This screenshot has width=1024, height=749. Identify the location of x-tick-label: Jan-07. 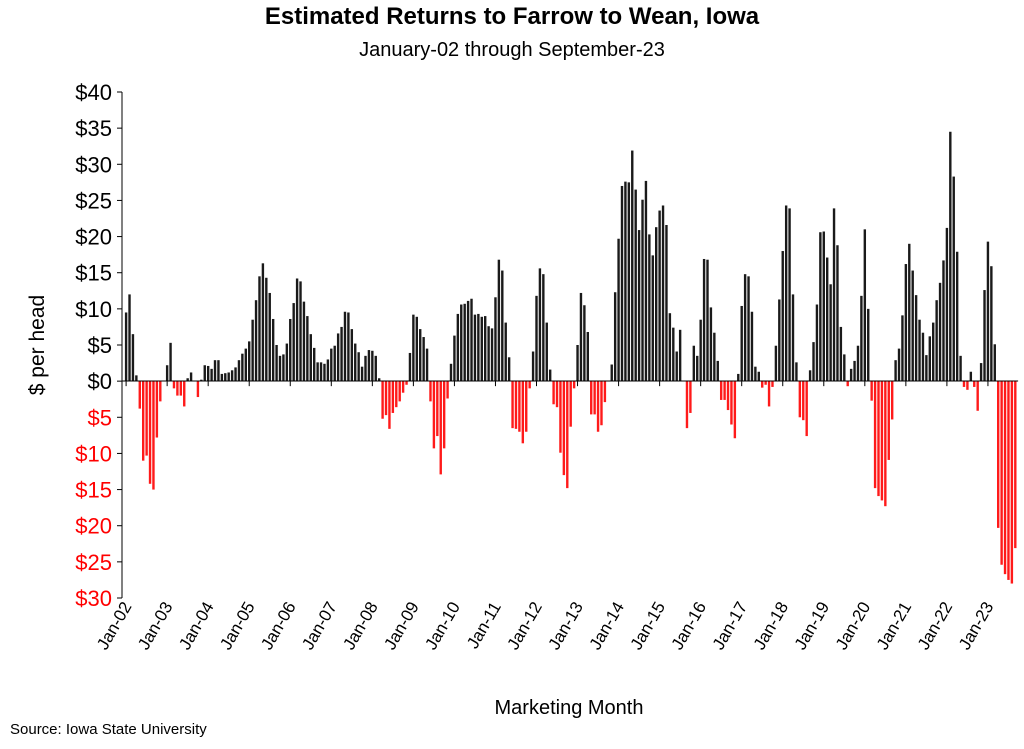
(319, 626).